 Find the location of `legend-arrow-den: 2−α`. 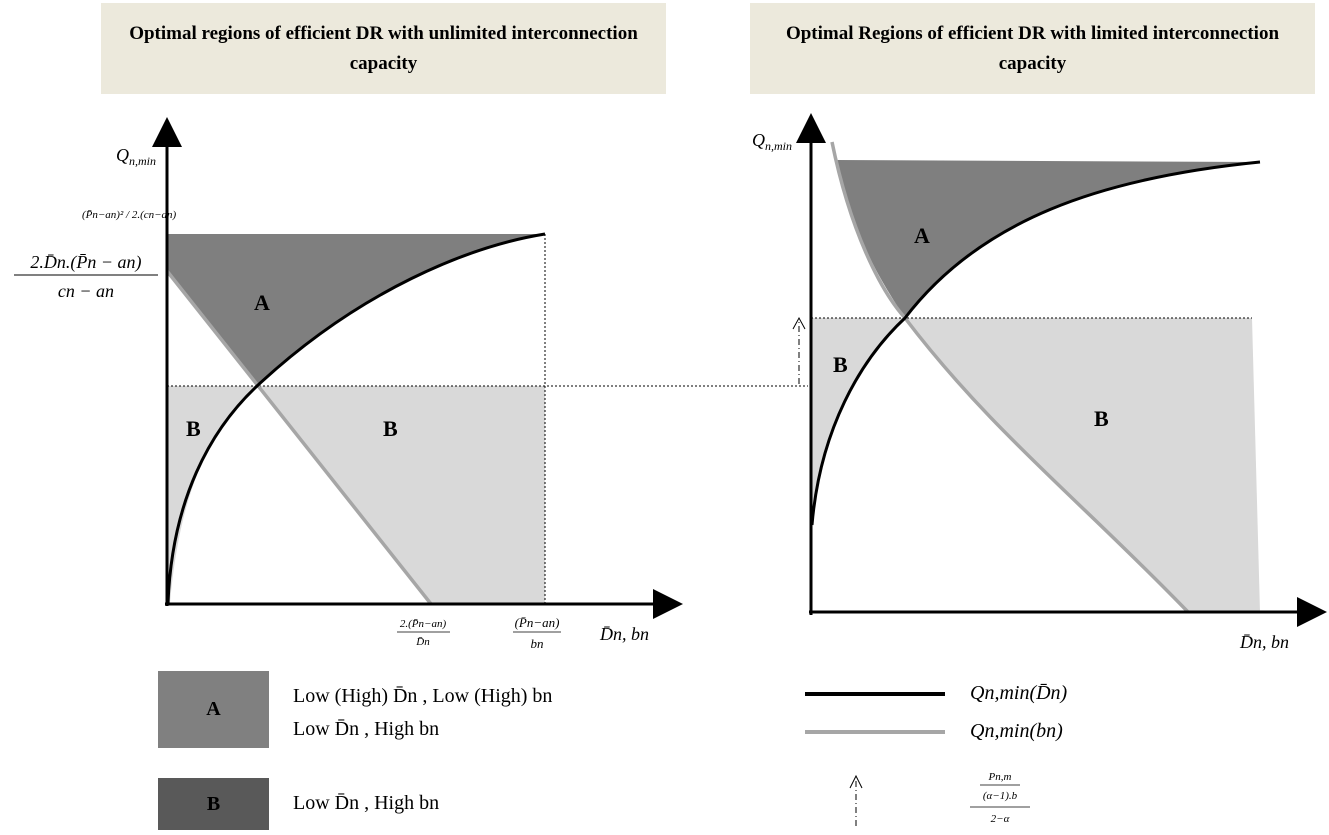

legend-arrow-den: 2−α is located at coordinates (1000, 819).